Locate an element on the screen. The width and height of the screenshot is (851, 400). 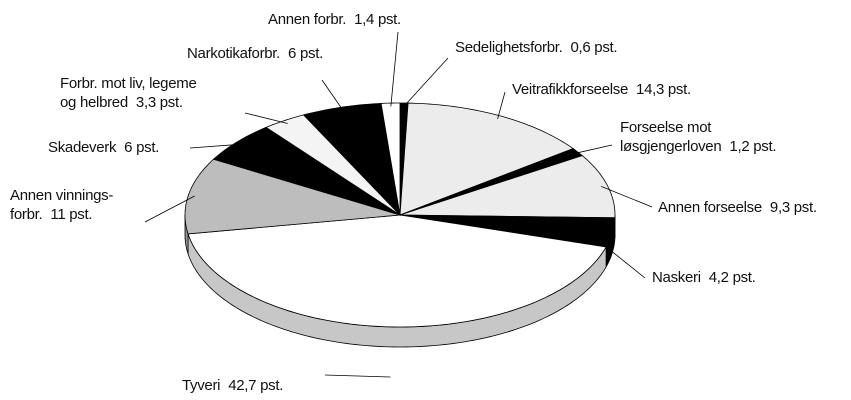
value-label: 9,3 pst. is located at coordinates (793, 207).